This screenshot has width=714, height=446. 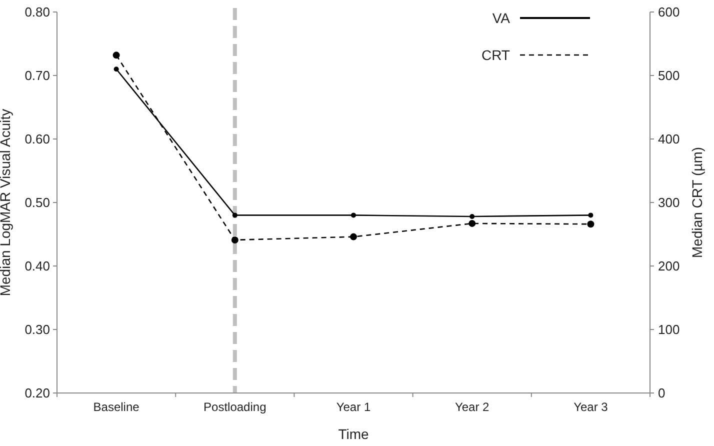 I want to click on y2-tick-label: 300, so click(x=669, y=202).